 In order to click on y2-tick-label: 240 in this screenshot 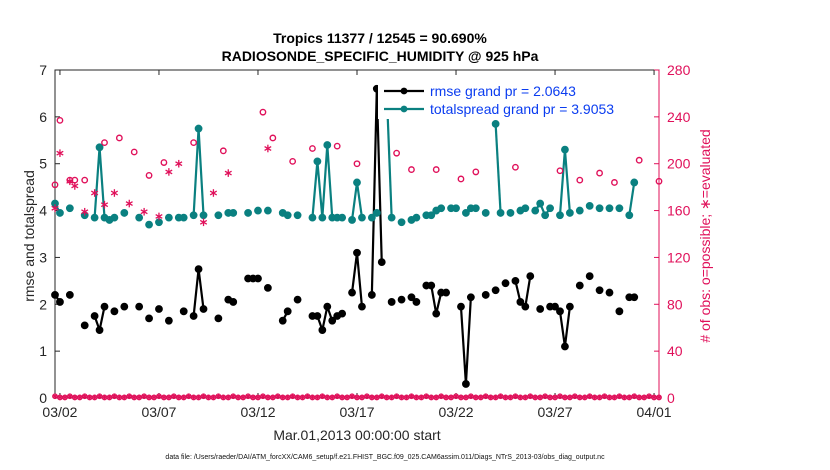, I will do `click(679, 117)`.